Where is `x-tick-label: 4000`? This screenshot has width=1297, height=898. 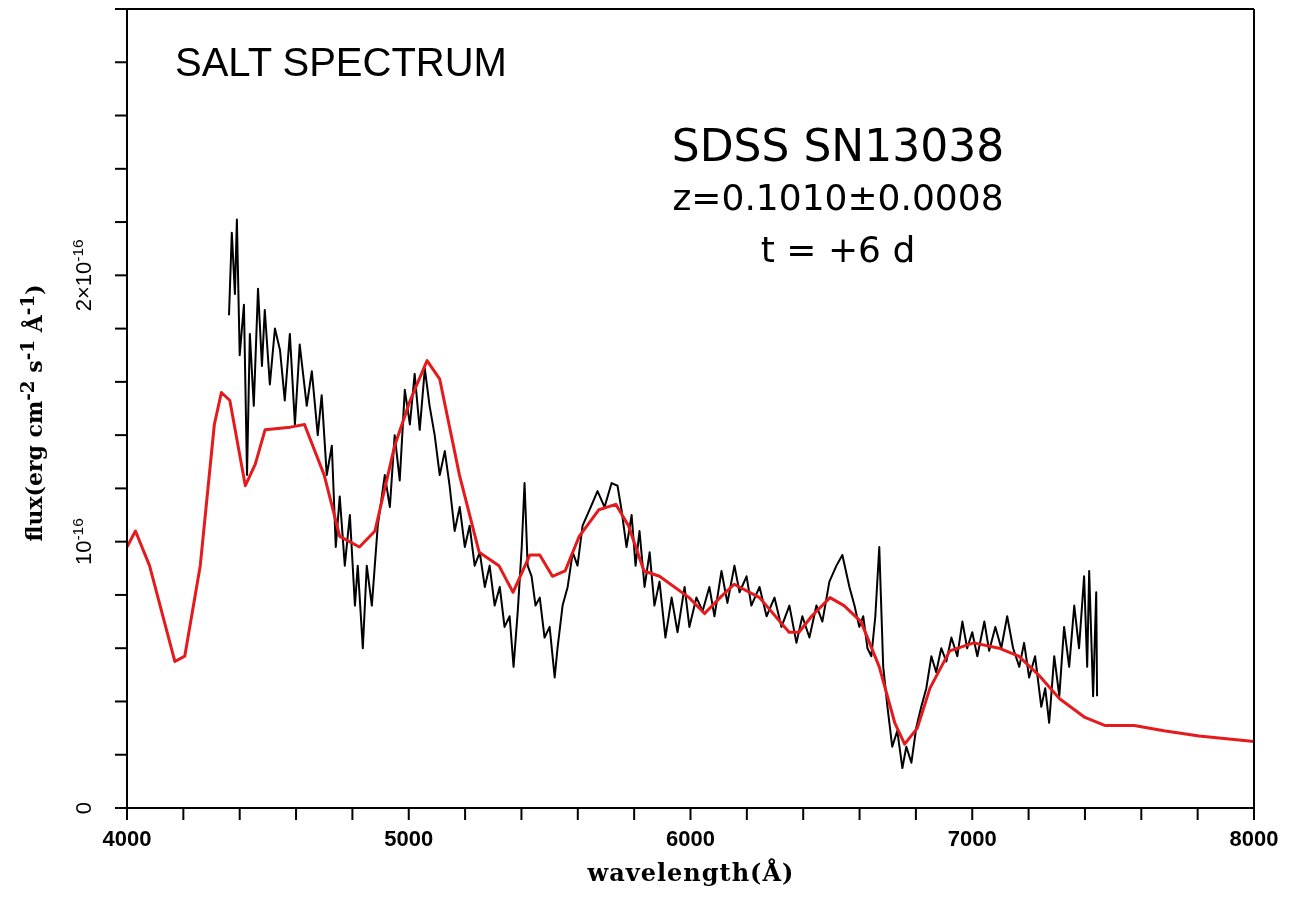 x-tick-label: 4000 is located at coordinates (127, 838).